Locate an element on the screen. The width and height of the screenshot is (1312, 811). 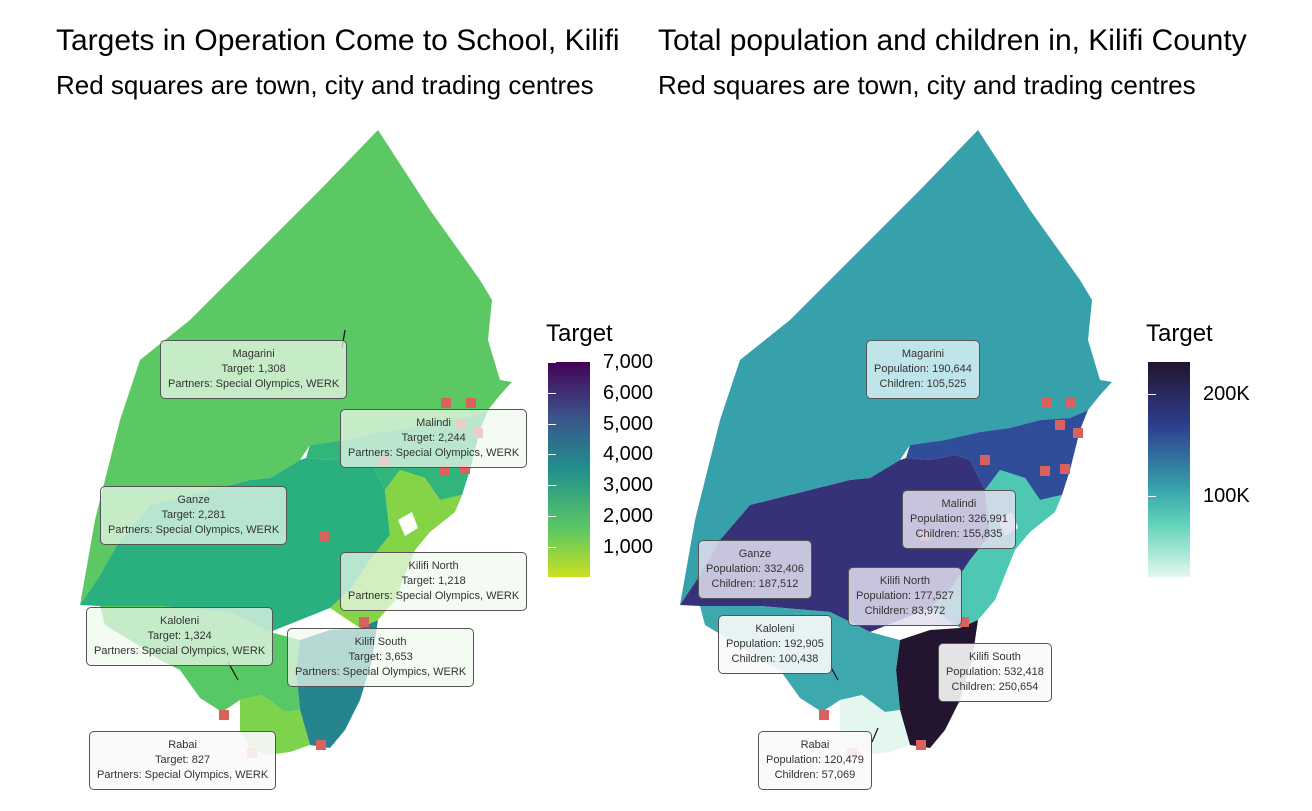
label-line1: Target: 827 is located at coordinates (183, 760).